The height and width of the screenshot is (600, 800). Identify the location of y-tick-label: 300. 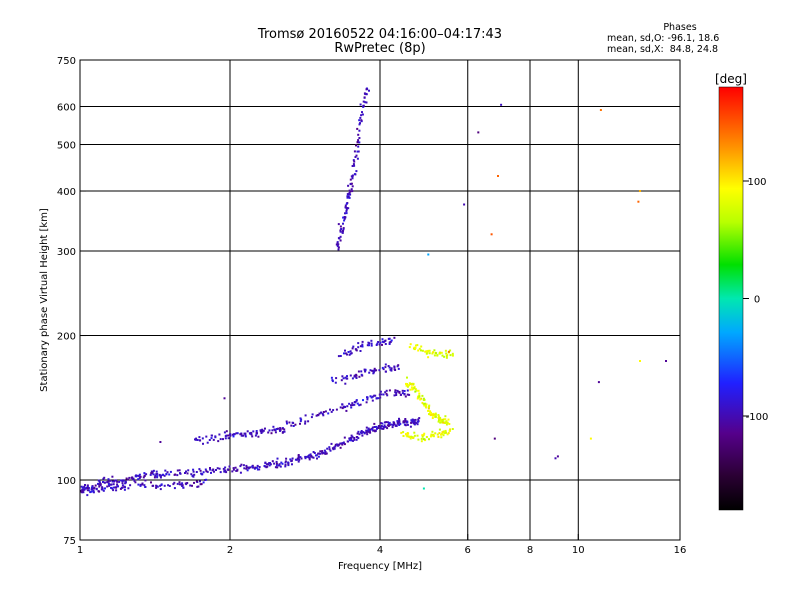
(66, 252).